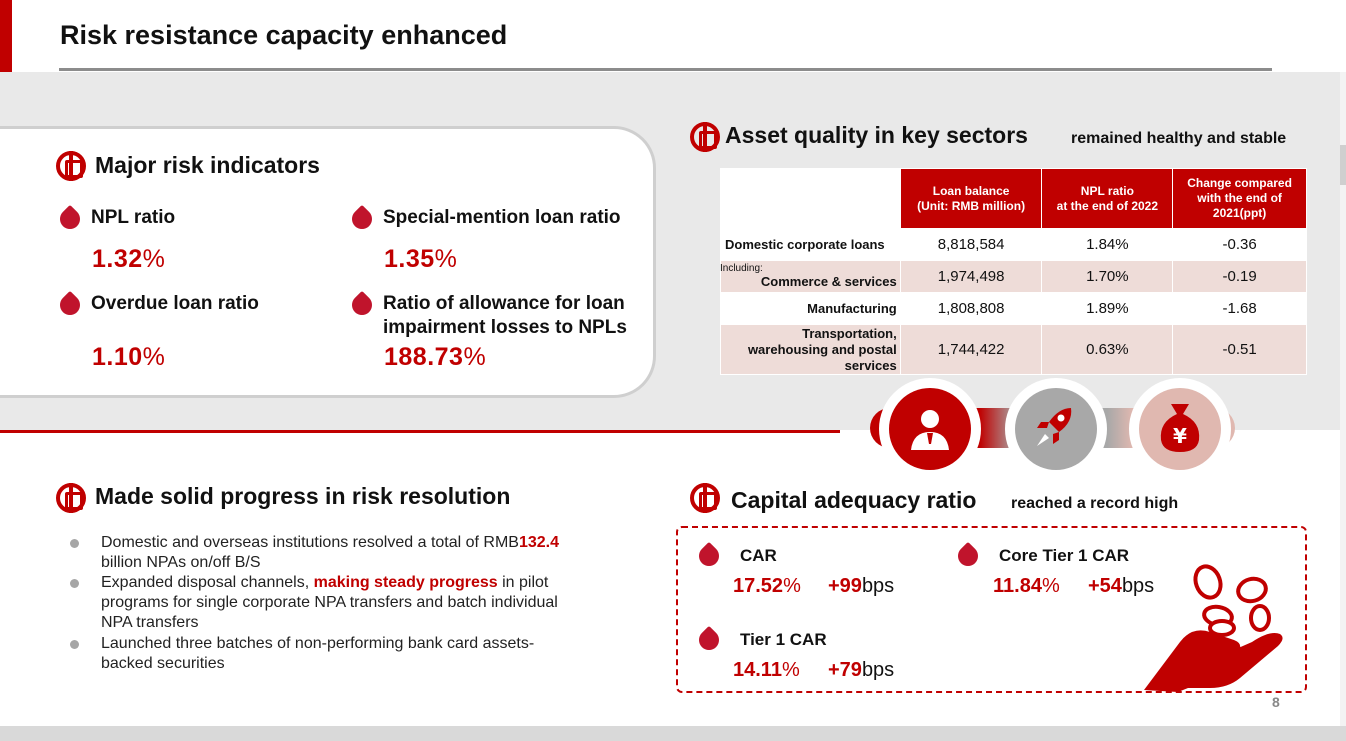 The image size is (1346, 741). What do you see at coordinates (1107, 198) in the screenshot?
I see `col-npl-ratio: NPL ratio at the end of 2022` at bounding box center [1107, 198].